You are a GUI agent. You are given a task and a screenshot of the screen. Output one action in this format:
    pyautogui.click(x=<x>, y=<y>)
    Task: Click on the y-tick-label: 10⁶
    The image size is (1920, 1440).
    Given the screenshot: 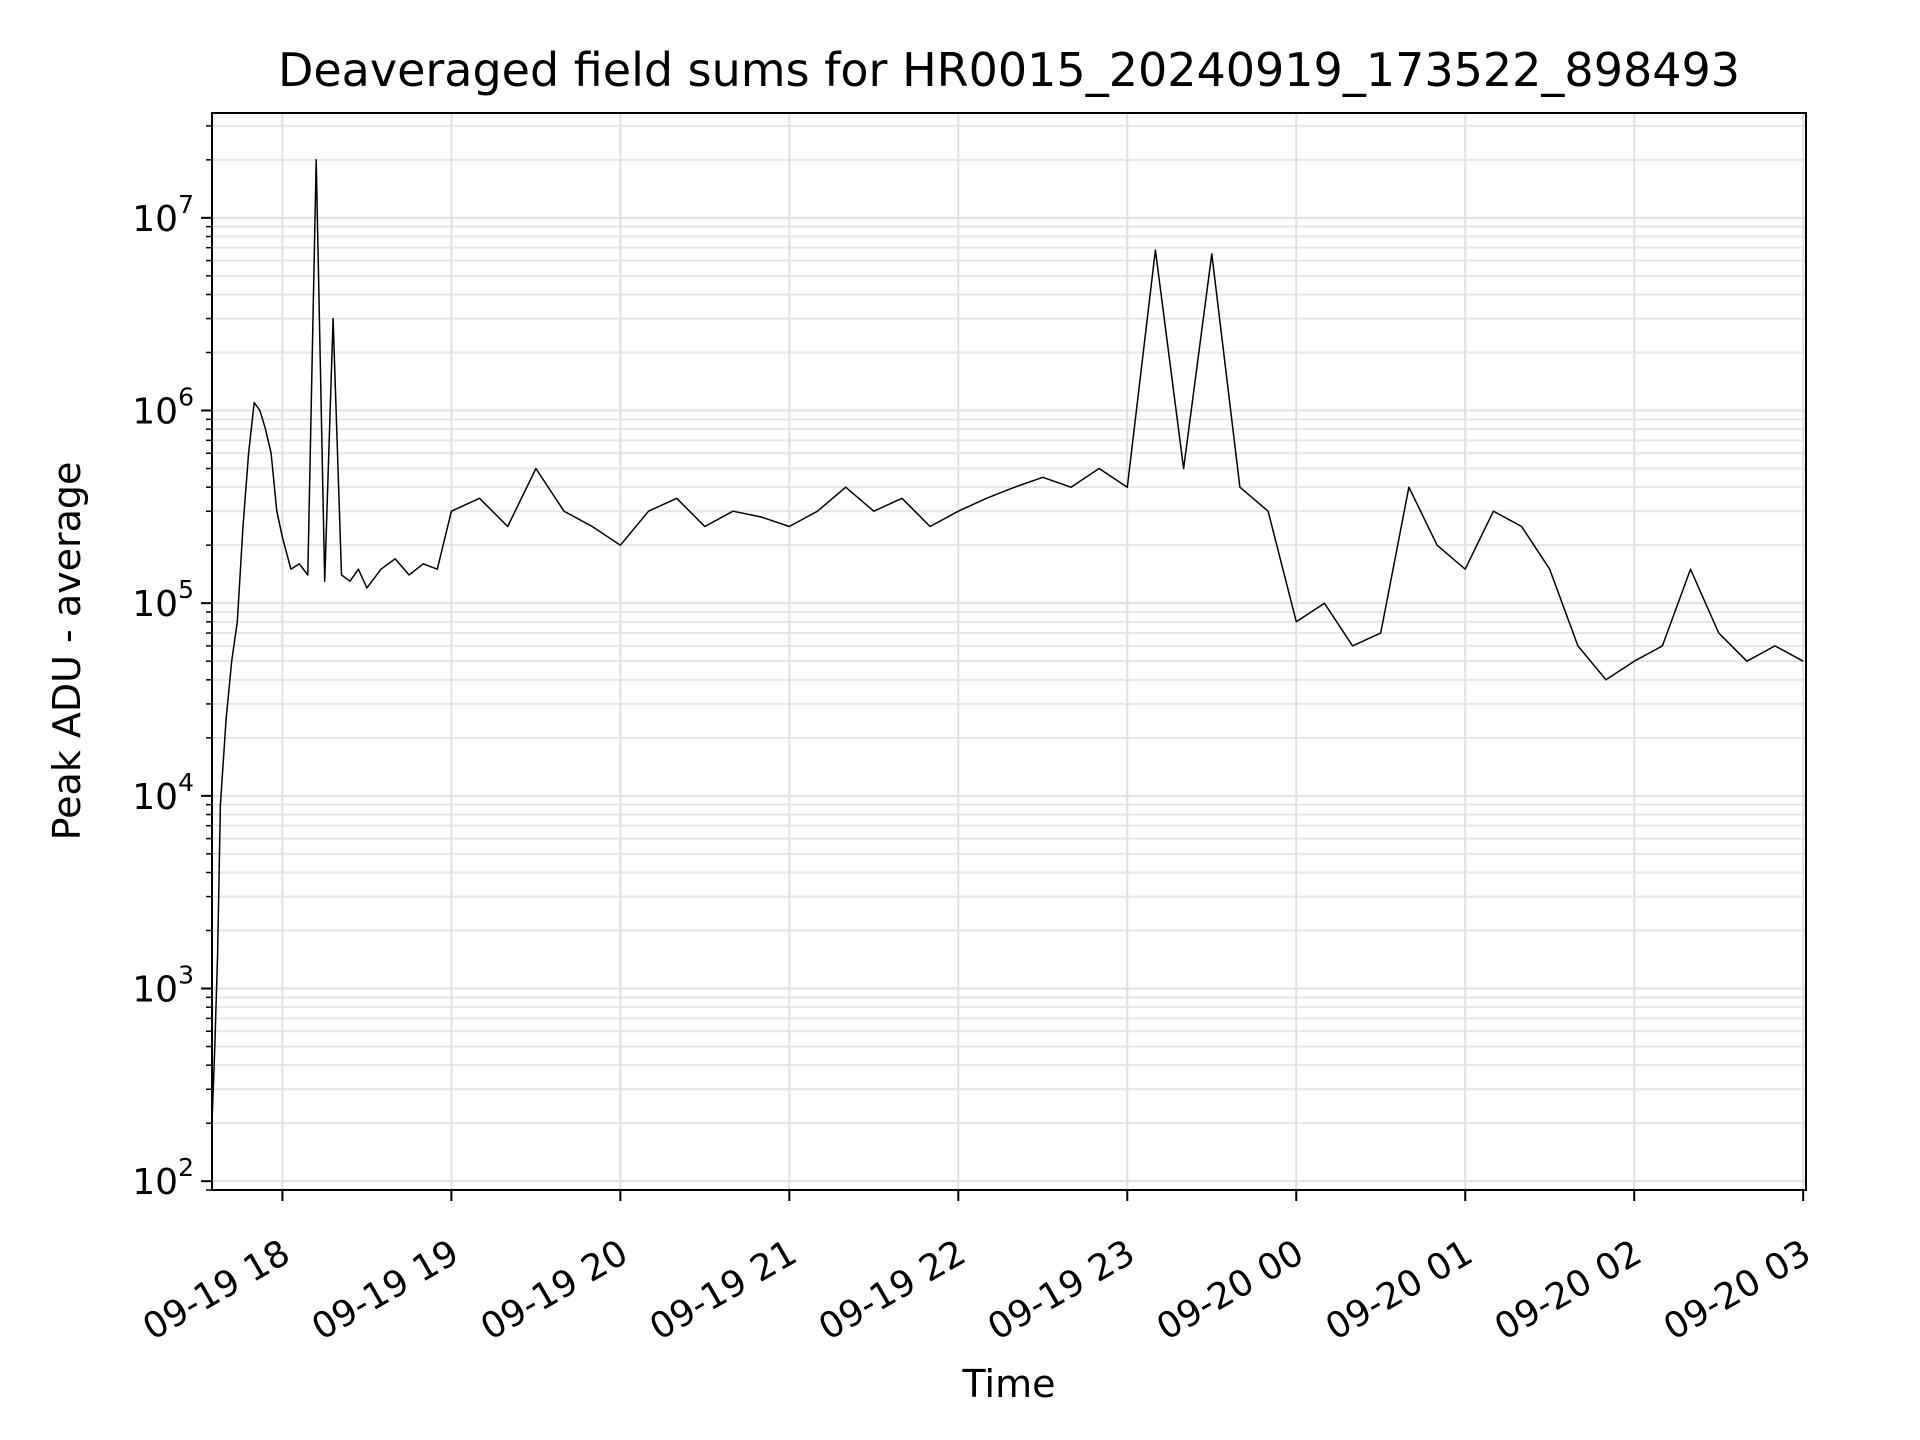 What is the action you would take?
    pyautogui.click(x=163, y=407)
    